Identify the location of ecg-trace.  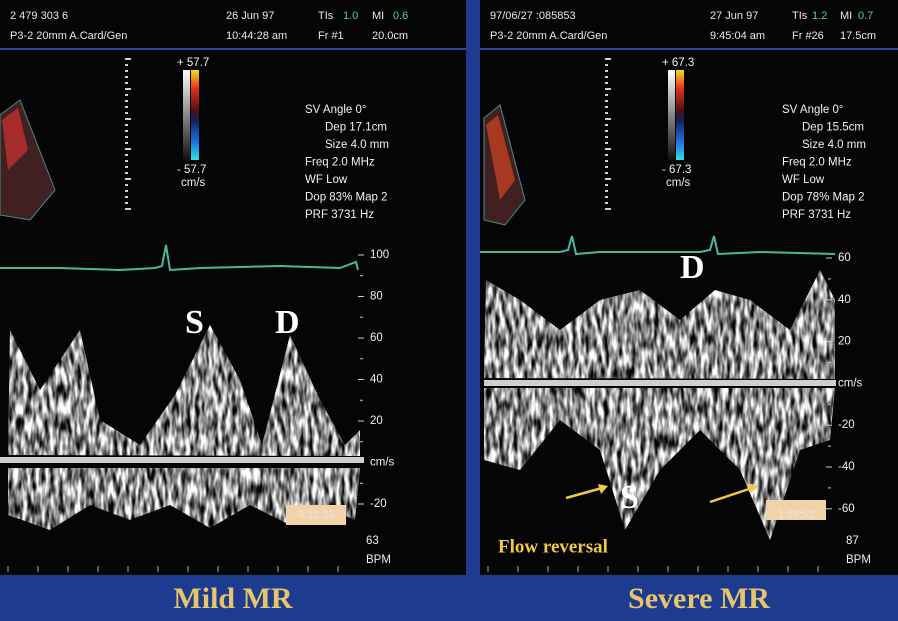
(658, 245).